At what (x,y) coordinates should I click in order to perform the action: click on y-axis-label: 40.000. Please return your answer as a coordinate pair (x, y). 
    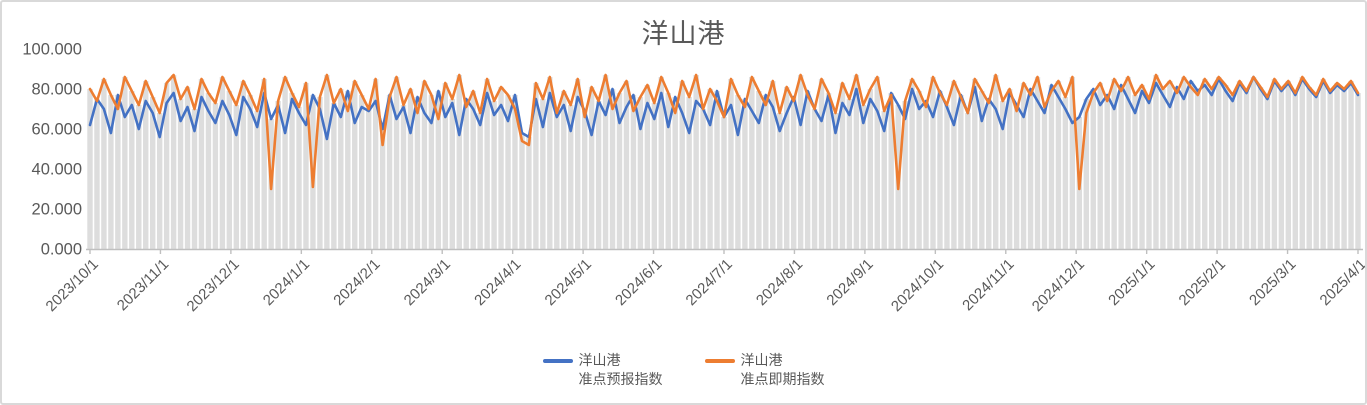
    Looking at the image, I should click on (57, 170).